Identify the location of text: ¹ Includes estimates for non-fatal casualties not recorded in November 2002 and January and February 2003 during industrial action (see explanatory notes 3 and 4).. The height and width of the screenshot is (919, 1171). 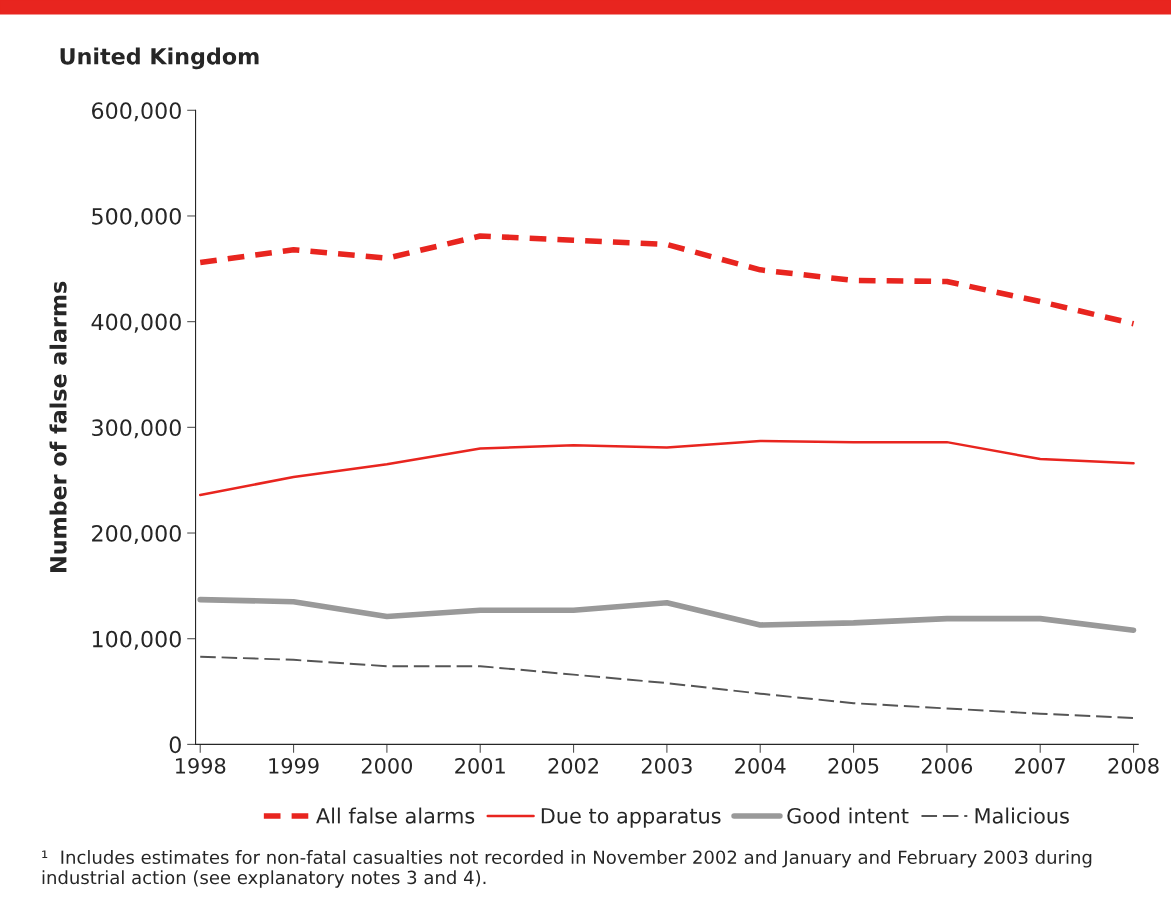
(567, 869).